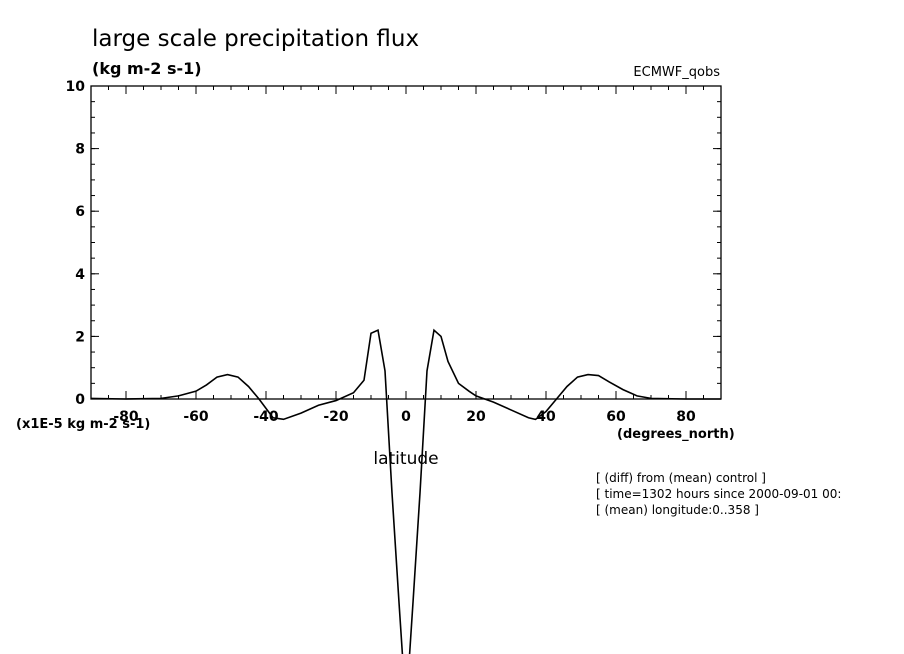 This screenshot has height=654, width=904. Describe the element at coordinates (147, 68) in the screenshot. I see `chart-subtitle: (kg m-2 s-1)` at that location.